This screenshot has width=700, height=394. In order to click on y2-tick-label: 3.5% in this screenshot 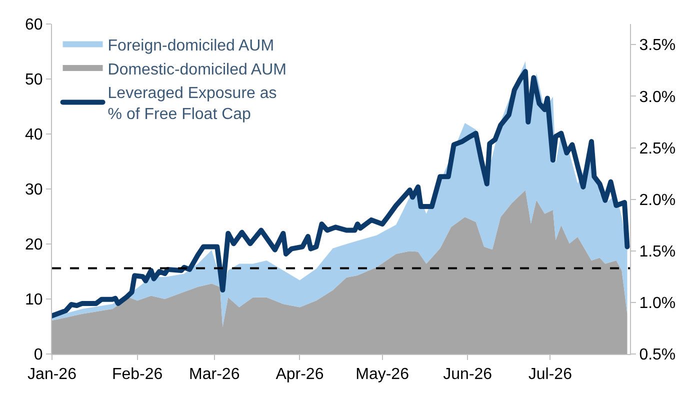, I will do `click(657, 45)`.